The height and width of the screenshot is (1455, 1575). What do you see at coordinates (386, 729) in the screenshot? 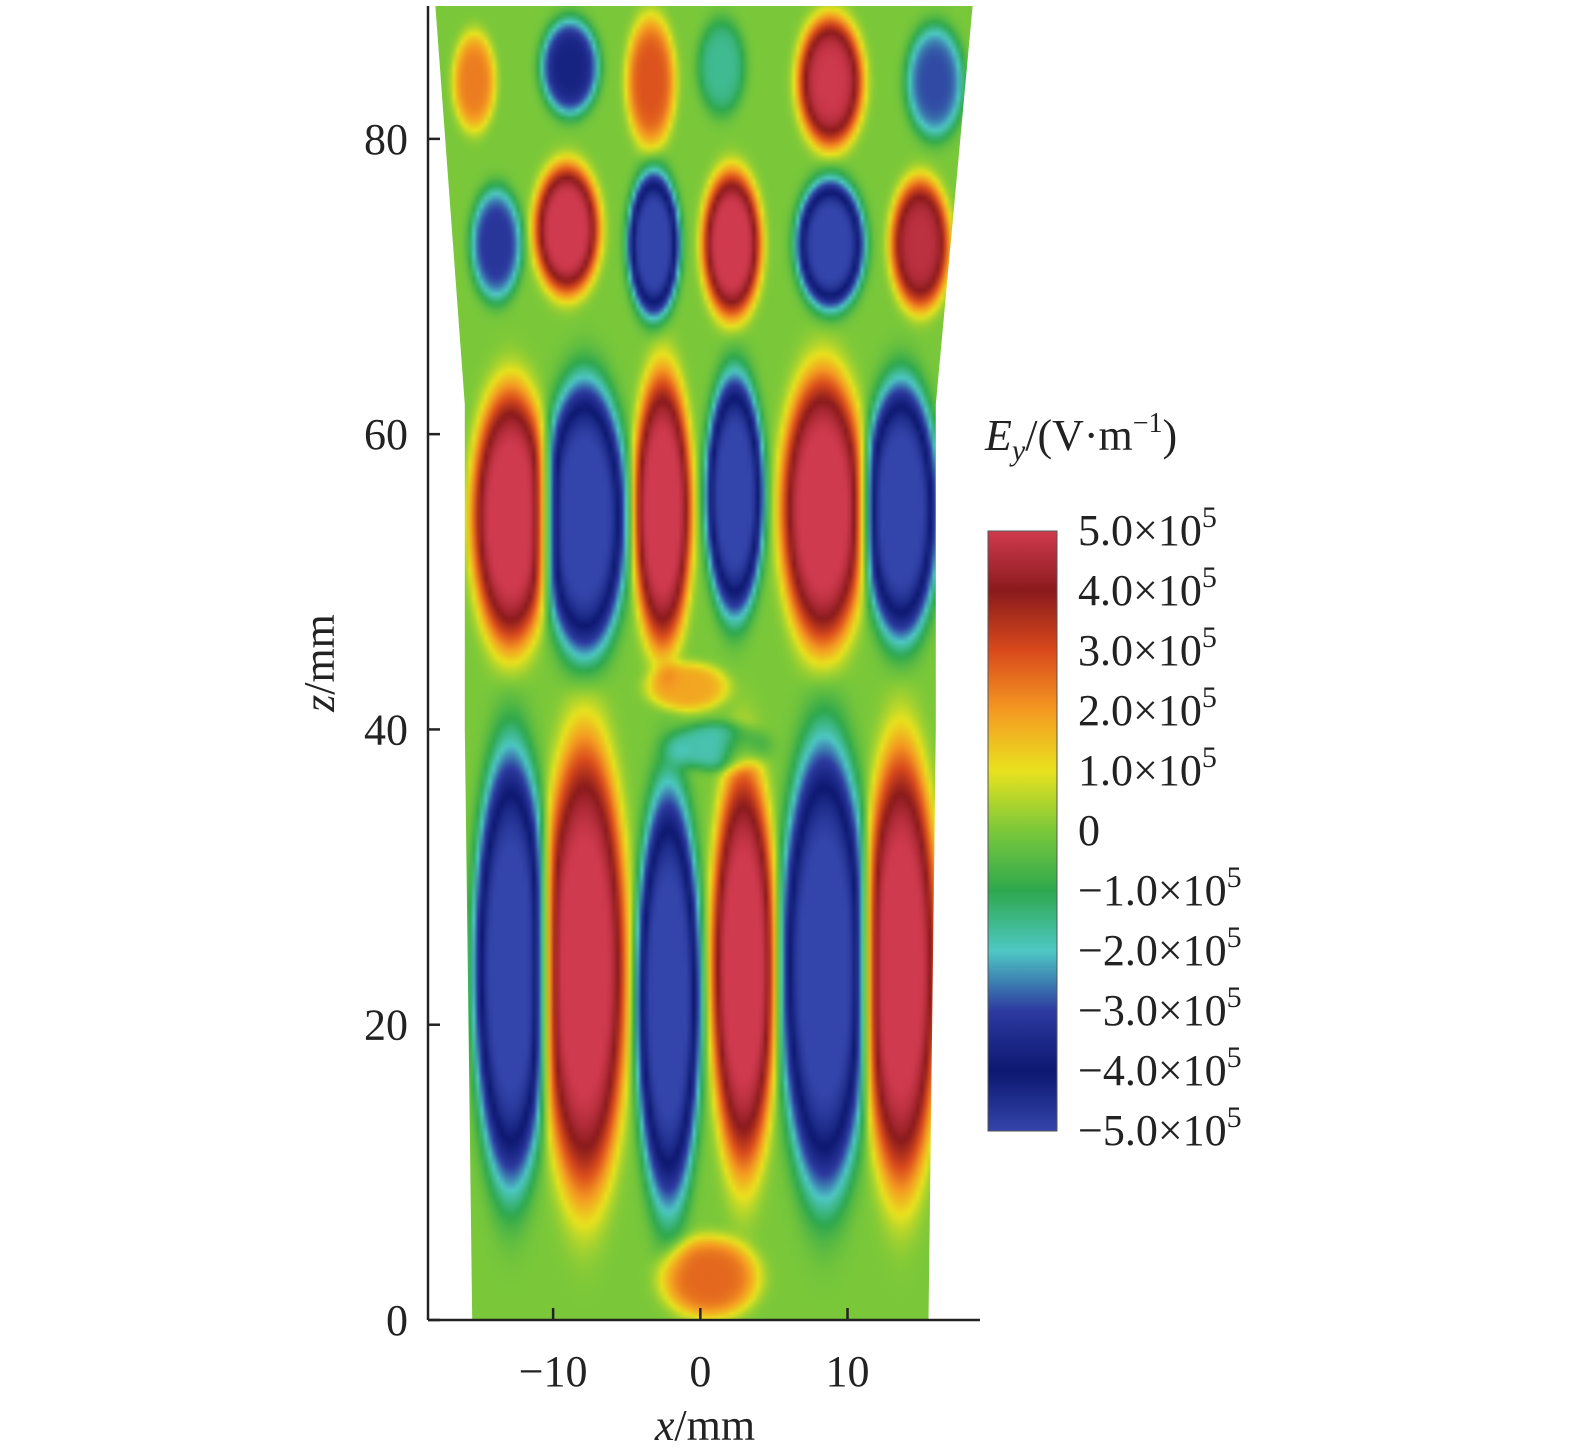
I see `y-tick-label: 40` at bounding box center [386, 729].